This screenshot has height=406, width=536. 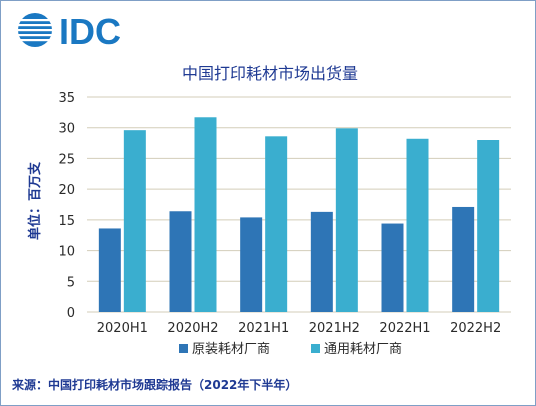 I want to click on legend: 原装耗材厂商 通用耗材厂商, so click(x=290, y=349).